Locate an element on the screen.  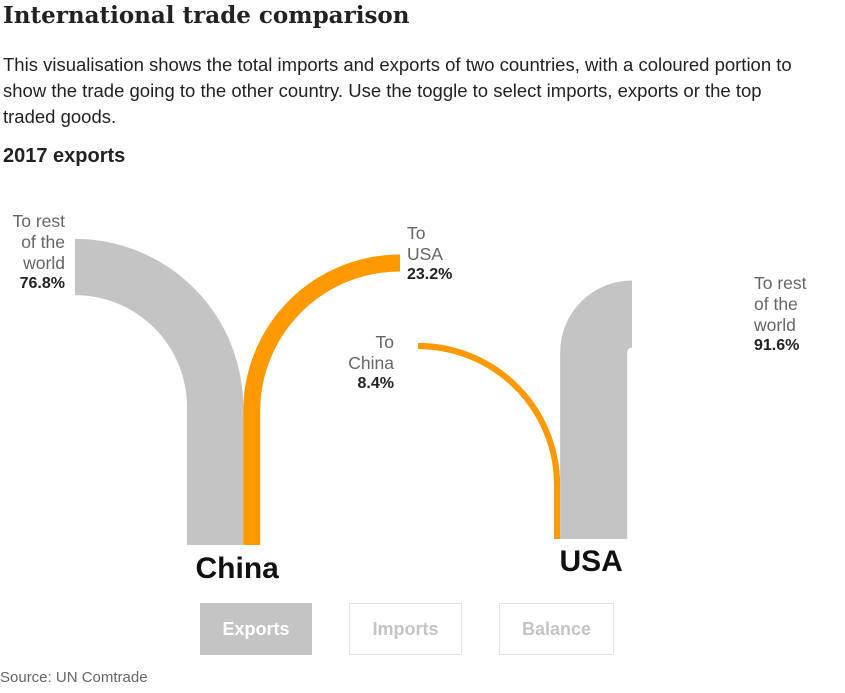
chart-subtitle: 2017 exports is located at coordinates (64, 156).